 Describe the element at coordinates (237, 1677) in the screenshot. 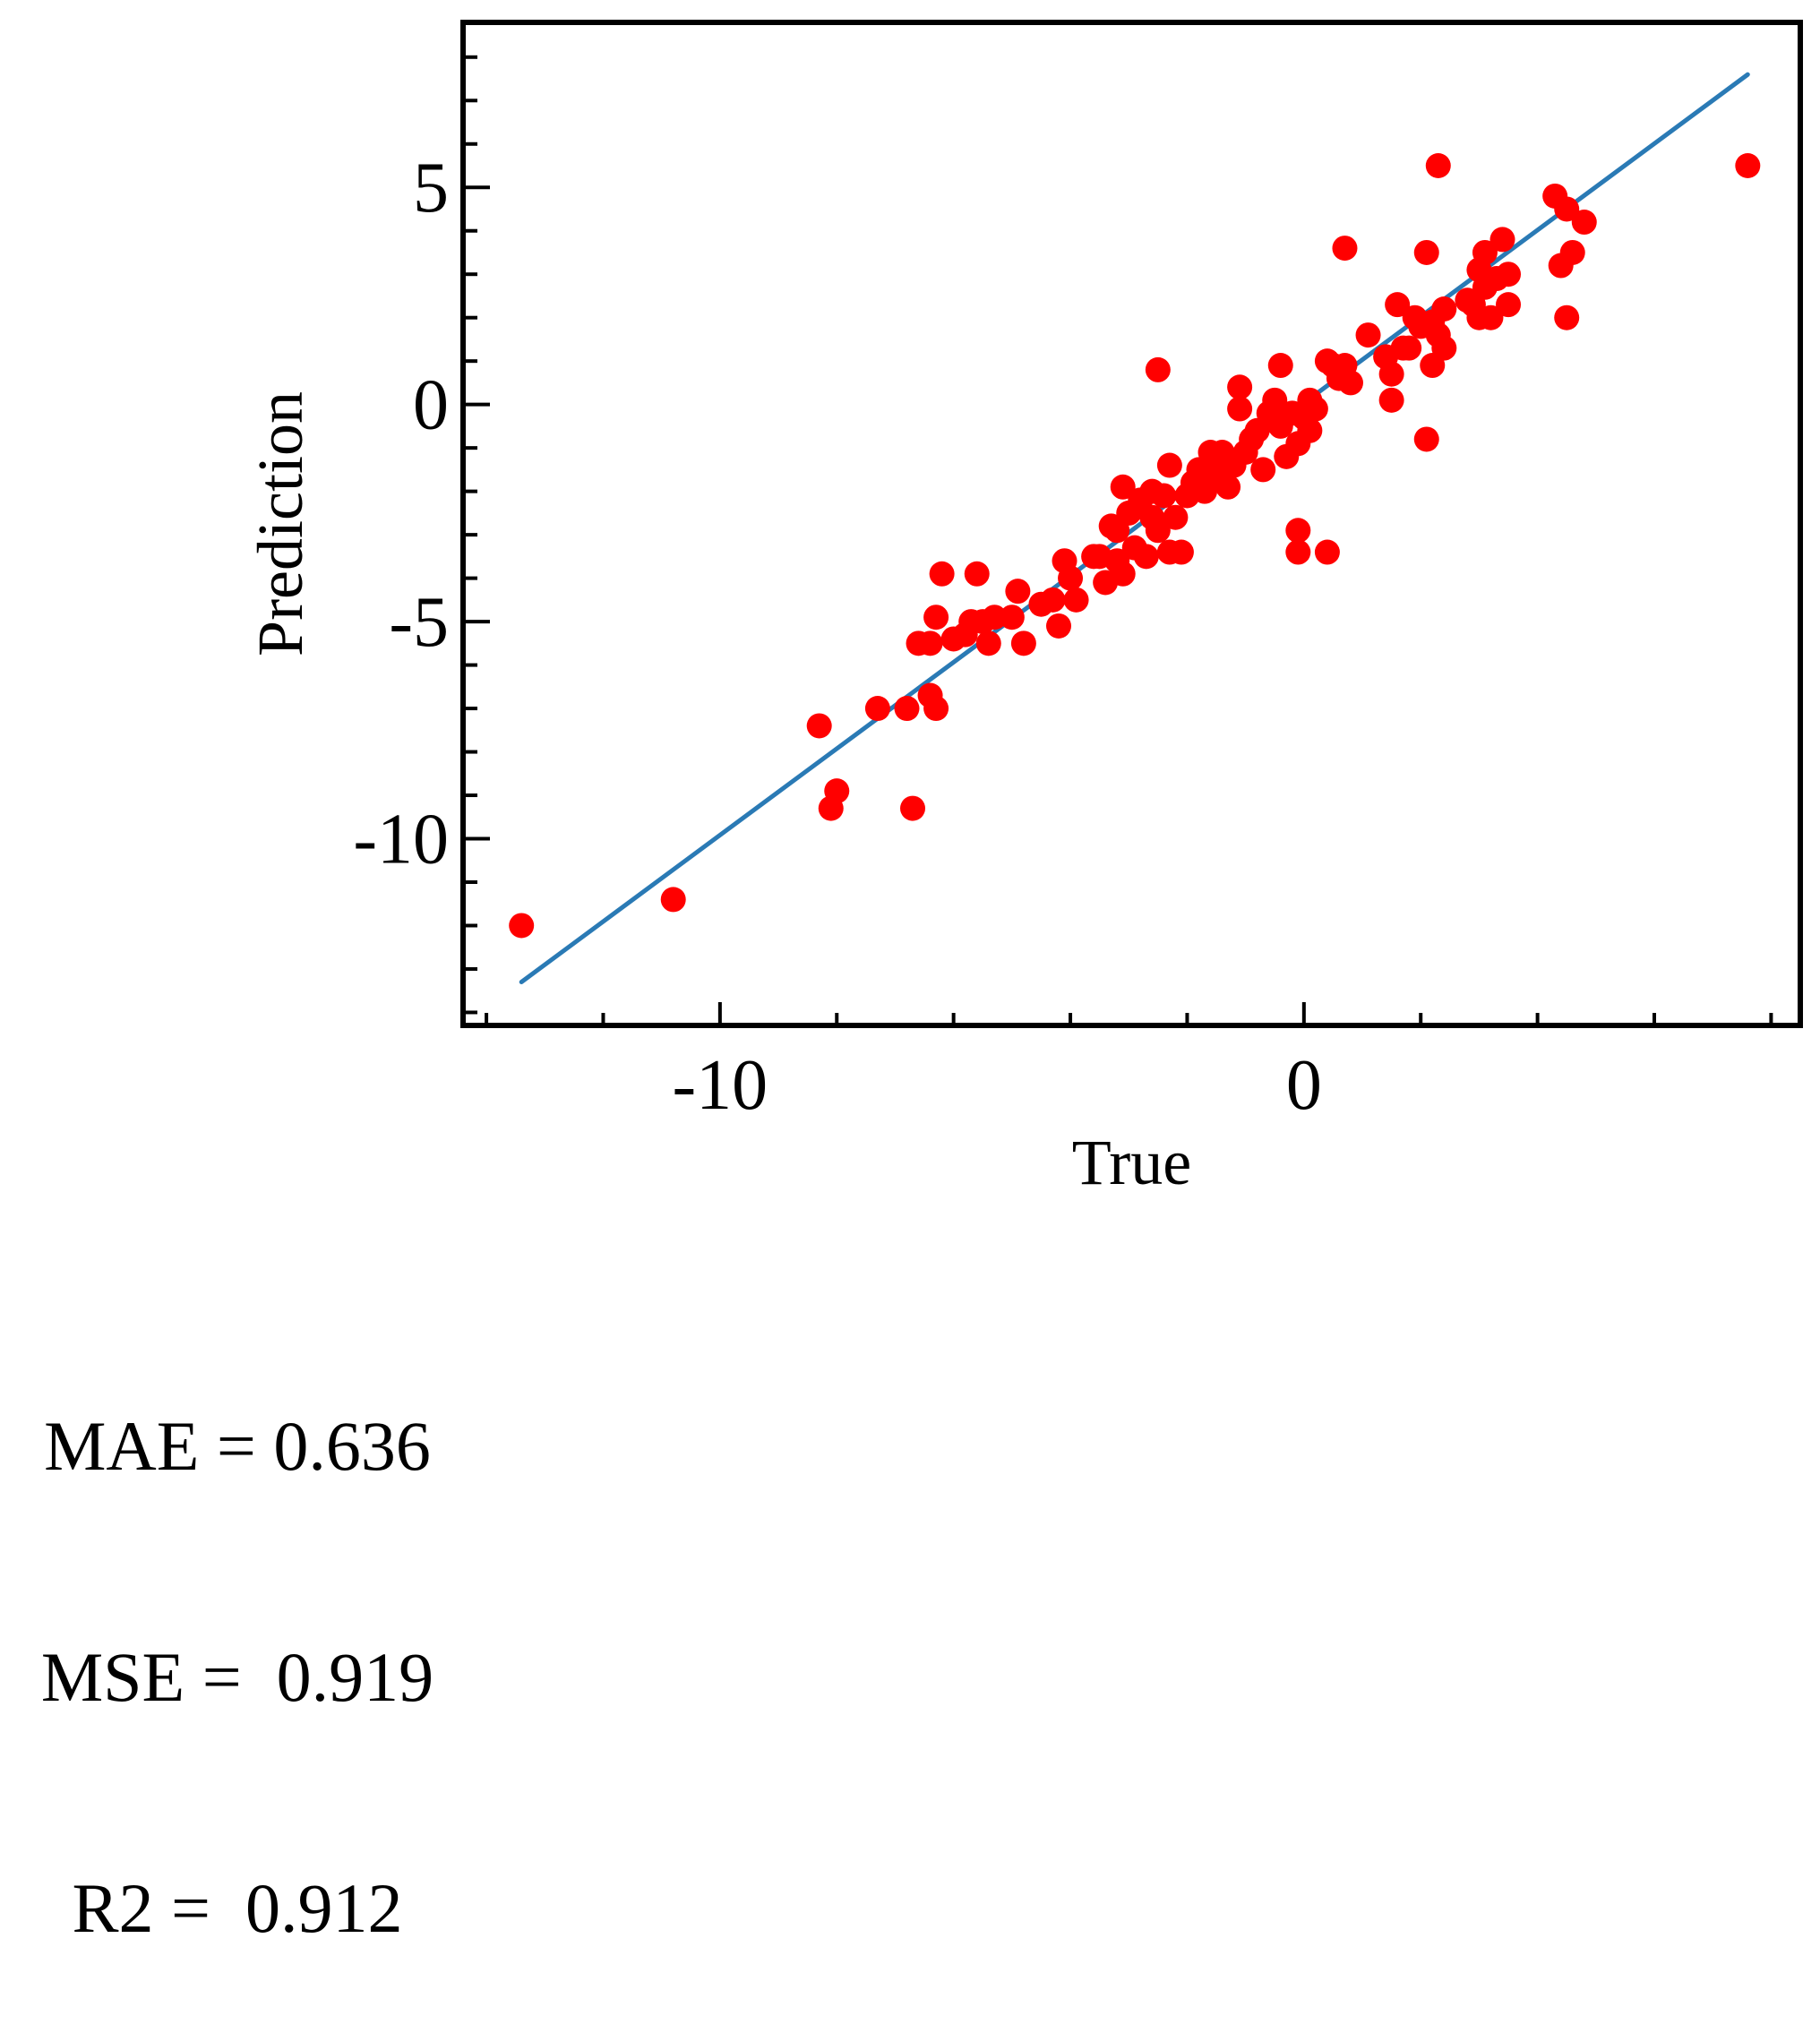

I see `mse-metric: MSE = 0.919` at that location.